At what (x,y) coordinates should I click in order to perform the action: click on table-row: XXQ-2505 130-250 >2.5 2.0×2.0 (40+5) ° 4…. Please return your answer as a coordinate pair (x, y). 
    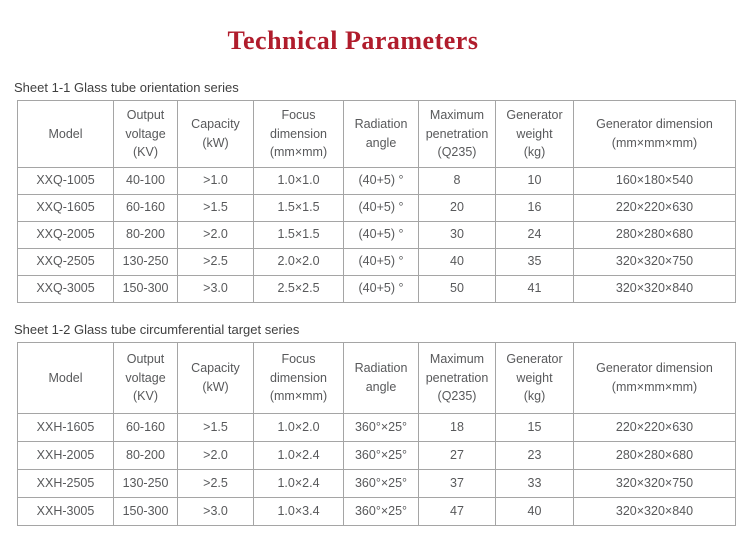
    Looking at the image, I should click on (376, 262).